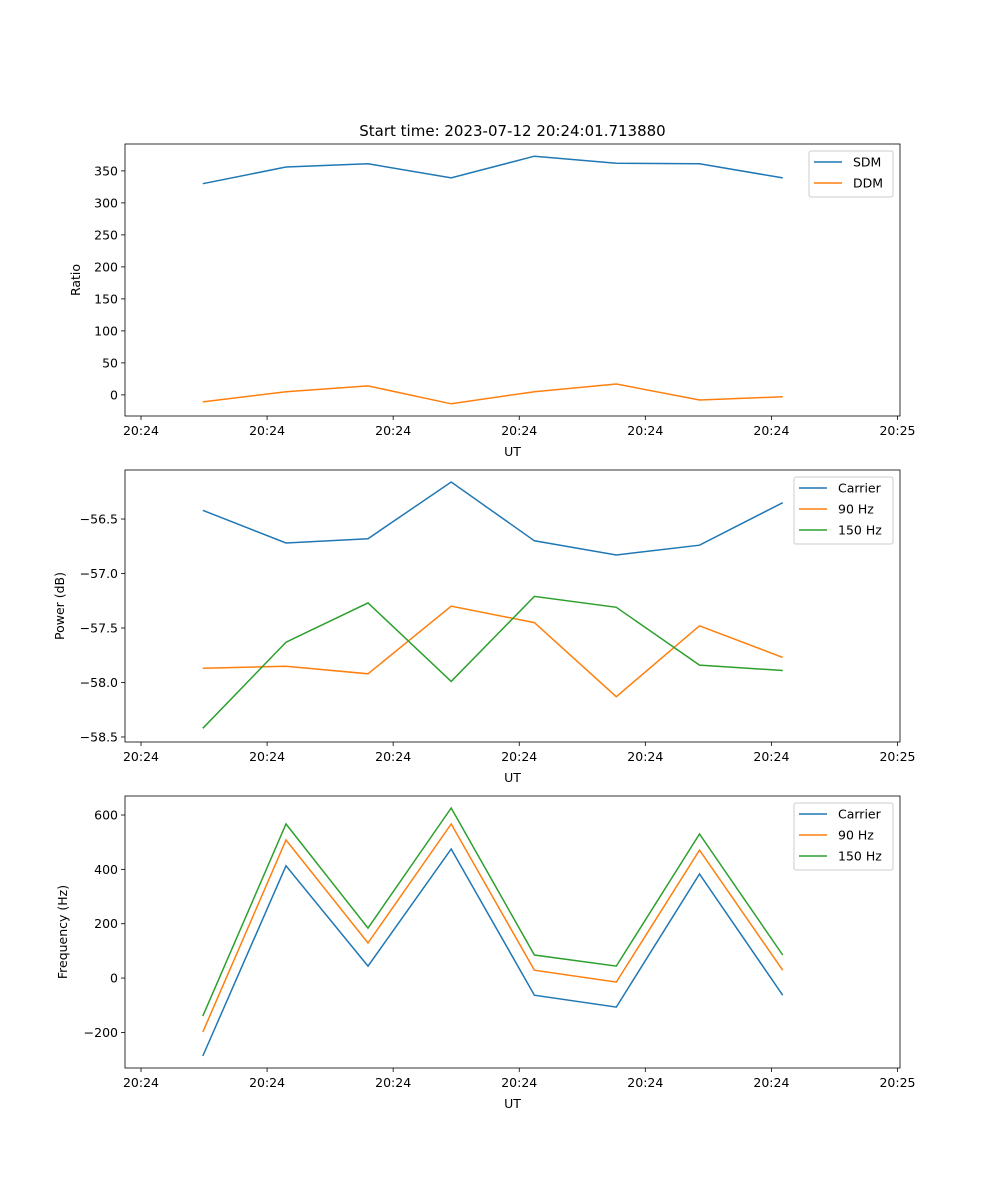 This screenshot has width=1000, height=1200. I want to click on y-tick-label: 300, so click(106, 202).